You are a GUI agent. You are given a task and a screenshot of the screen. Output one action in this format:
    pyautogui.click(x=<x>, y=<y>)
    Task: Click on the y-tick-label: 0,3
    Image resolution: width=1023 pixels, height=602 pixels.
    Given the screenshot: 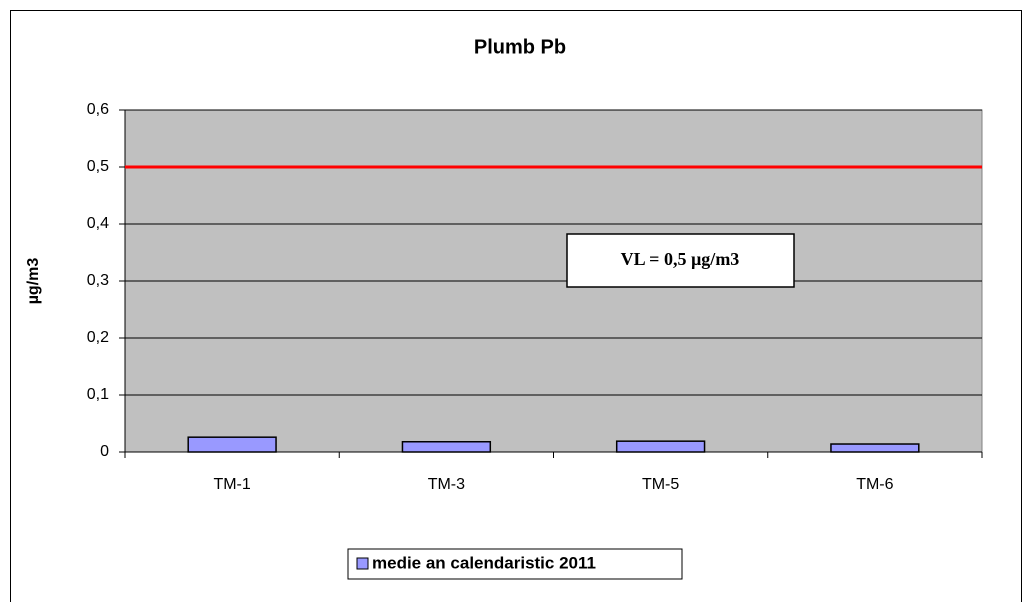 What is the action you would take?
    pyautogui.click(x=98, y=280)
    